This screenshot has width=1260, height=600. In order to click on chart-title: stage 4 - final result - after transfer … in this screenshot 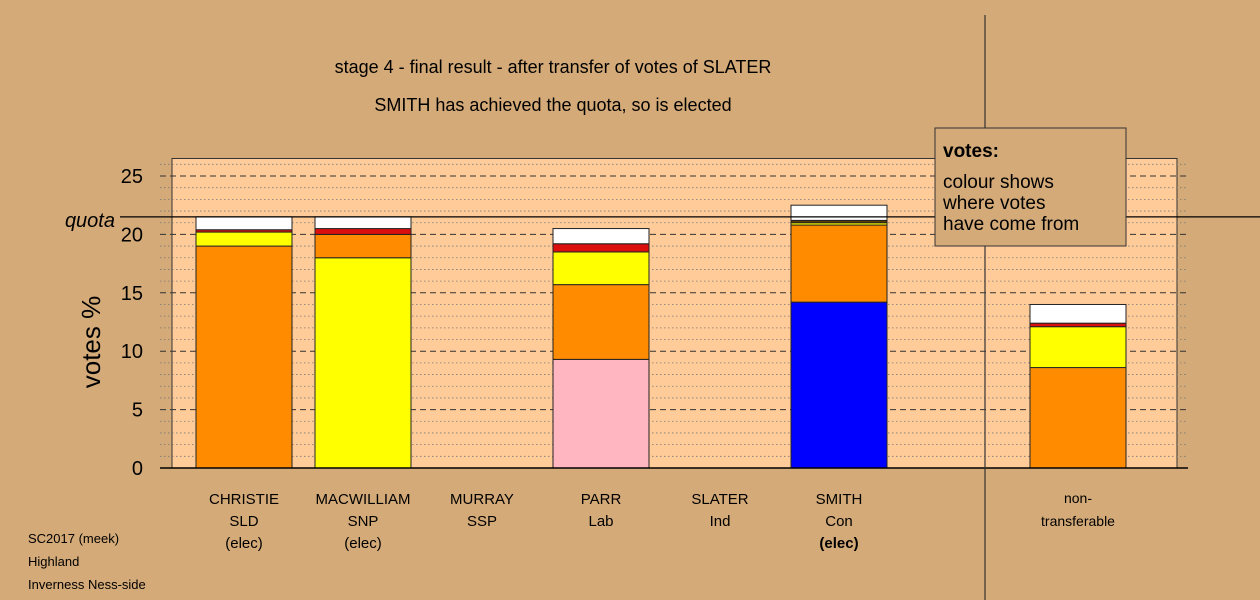, I will do `click(553, 67)`.